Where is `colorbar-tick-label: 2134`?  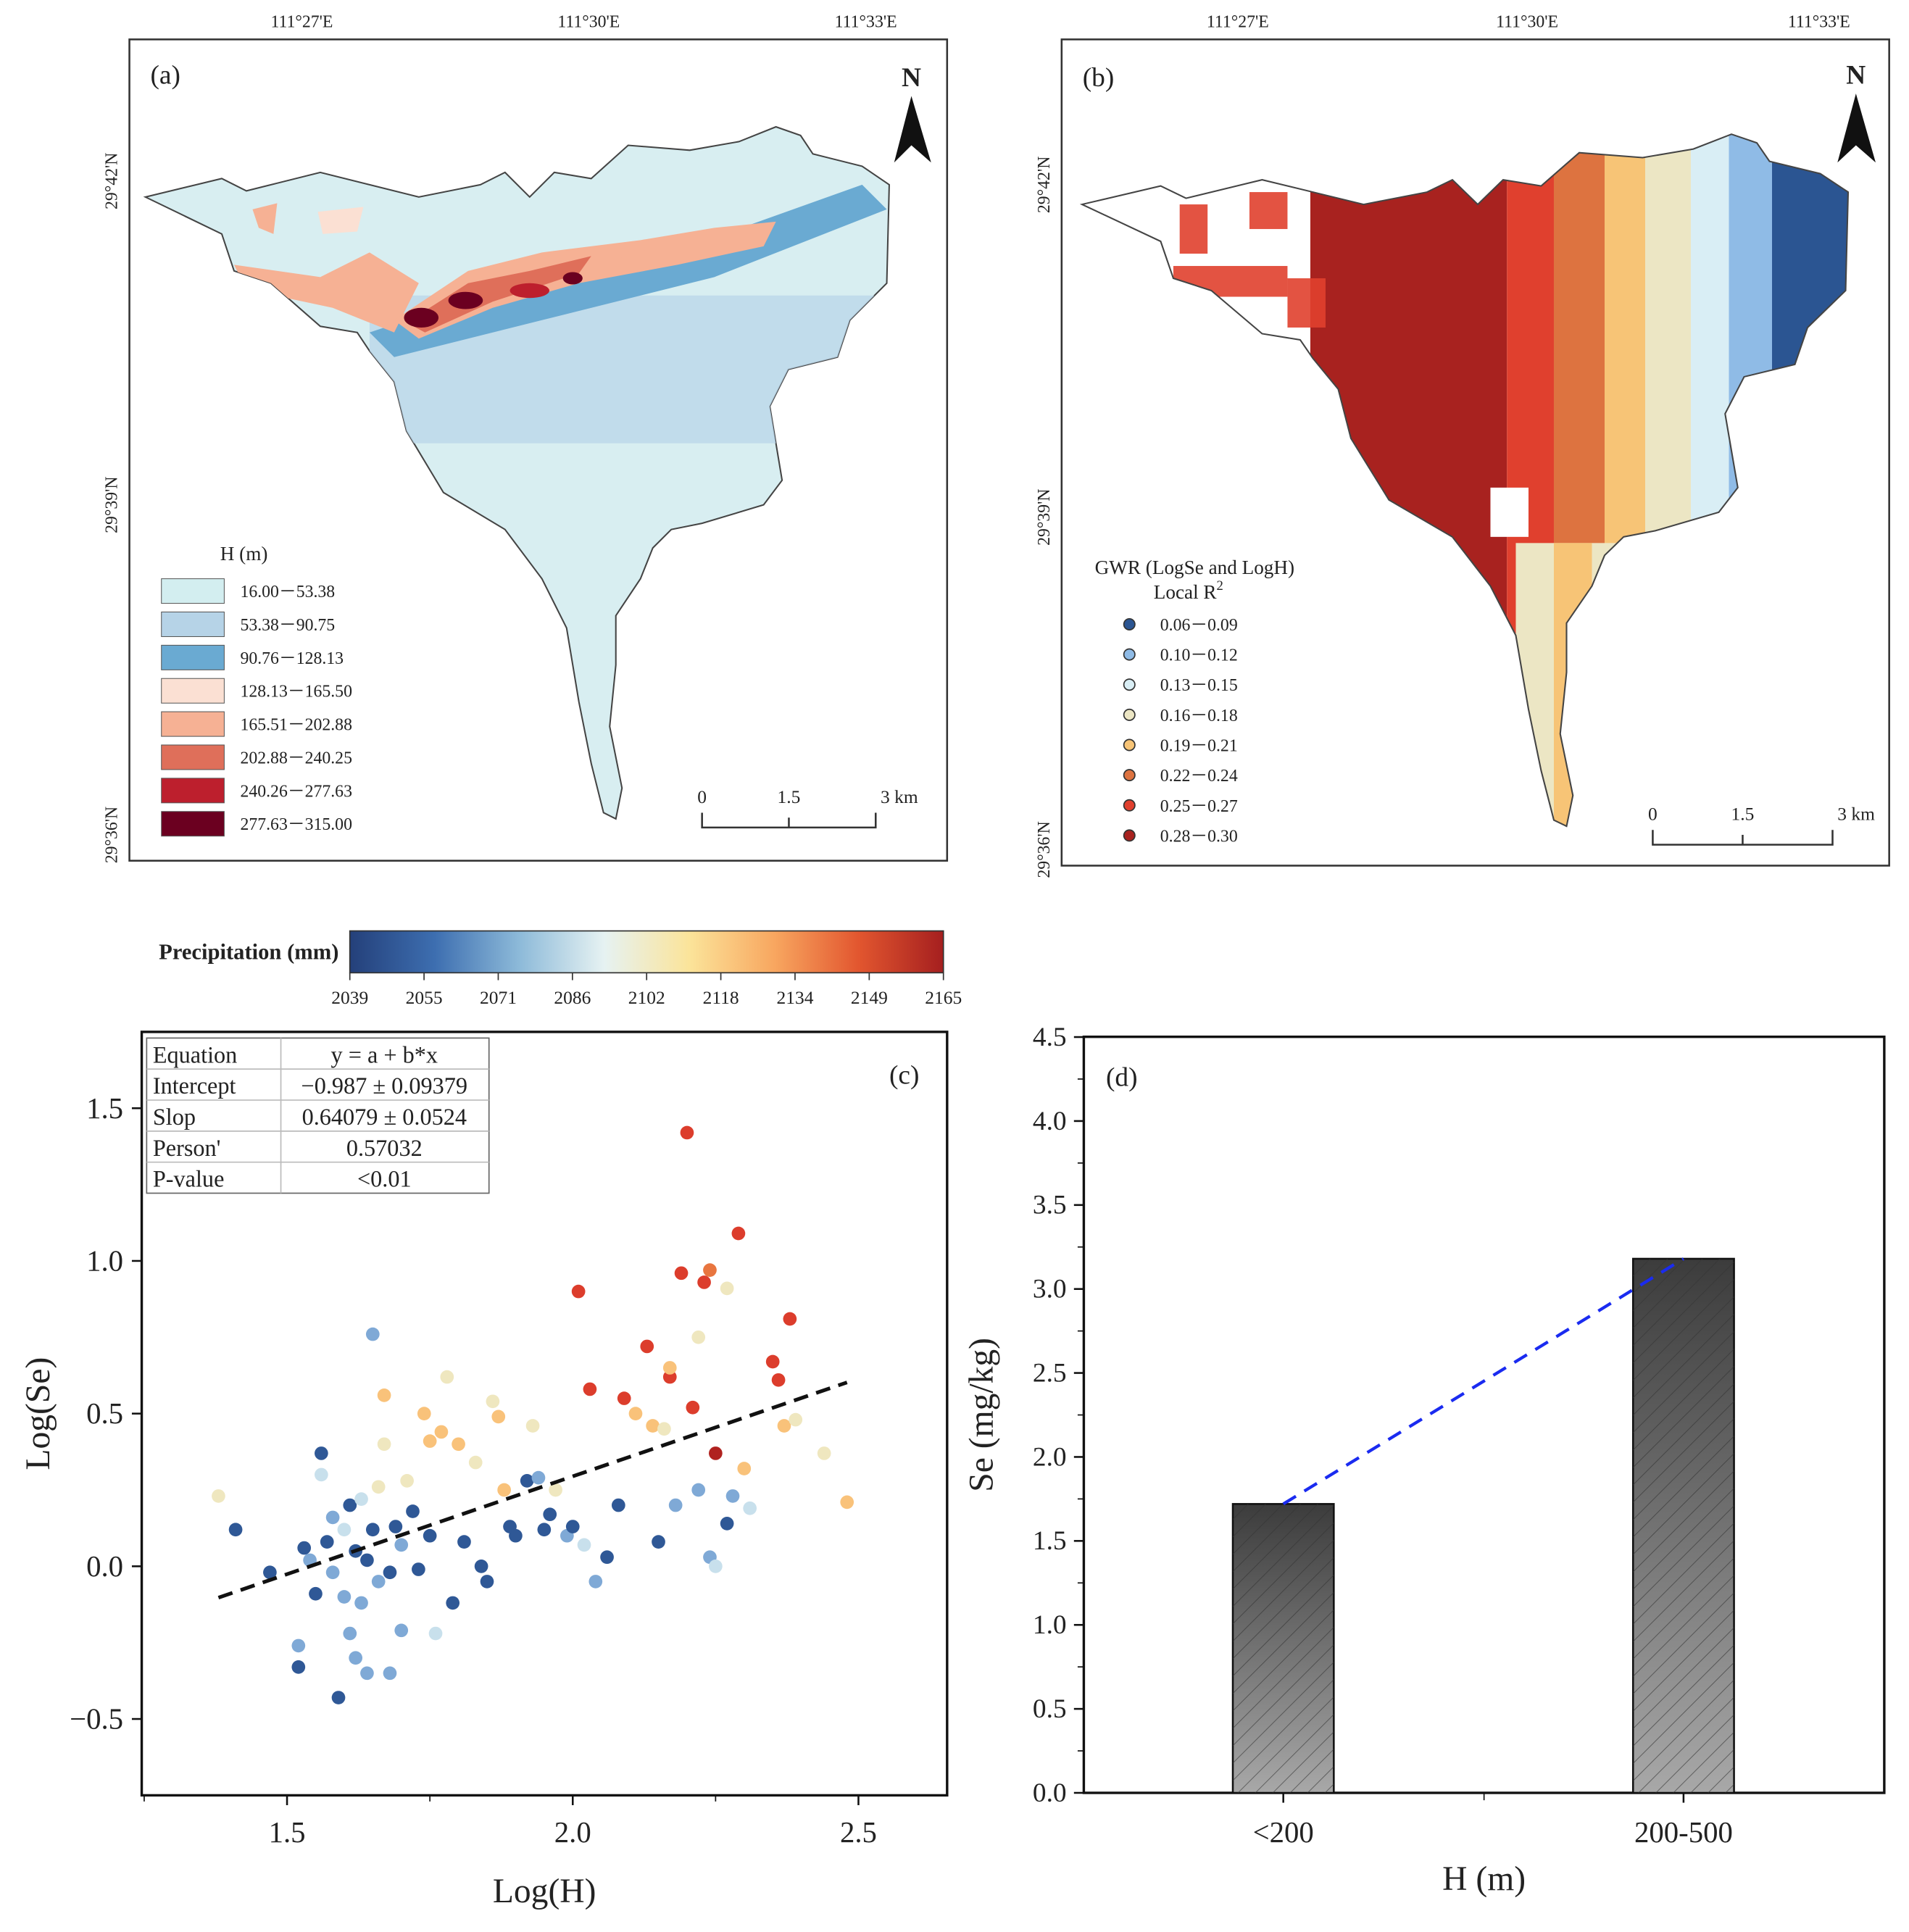
colorbar-tick-label: 2134 is located at coordinates (794, 998).